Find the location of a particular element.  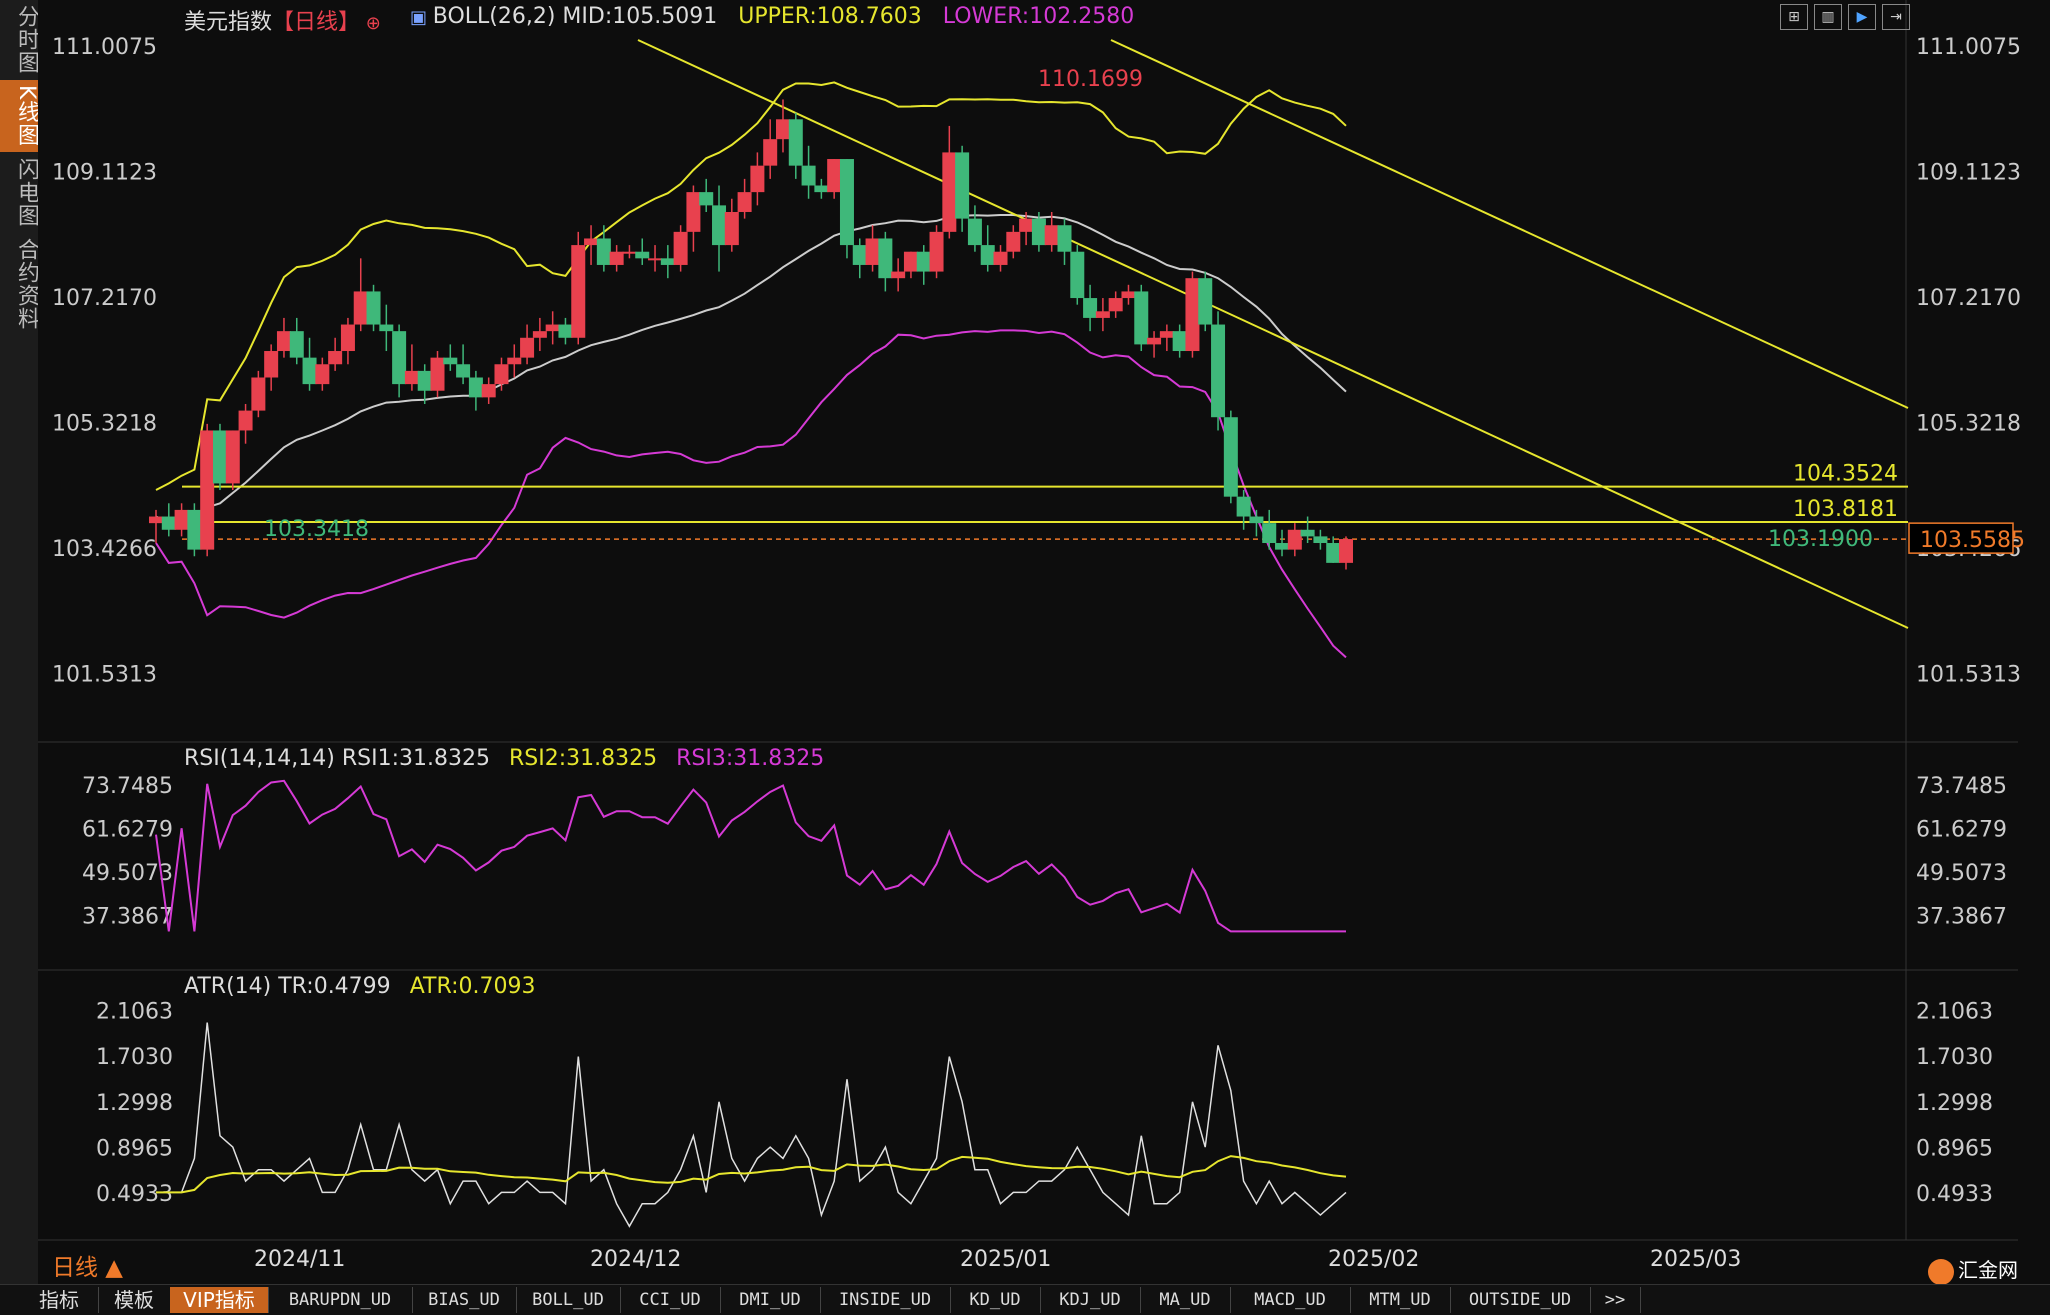

atr-tick-right: 1.2998 is located at coordinates (1954, 1103).